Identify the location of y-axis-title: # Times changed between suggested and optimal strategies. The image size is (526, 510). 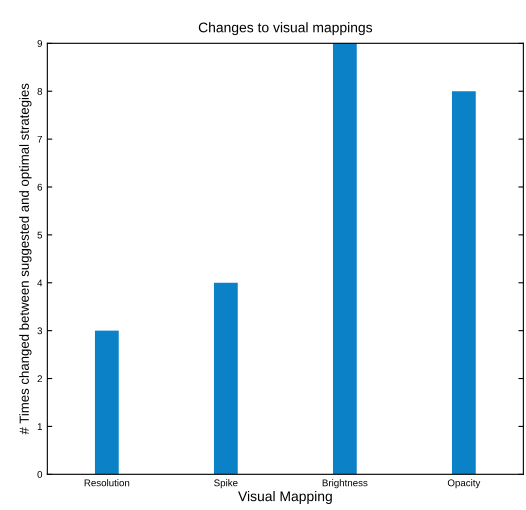
(25, 259).